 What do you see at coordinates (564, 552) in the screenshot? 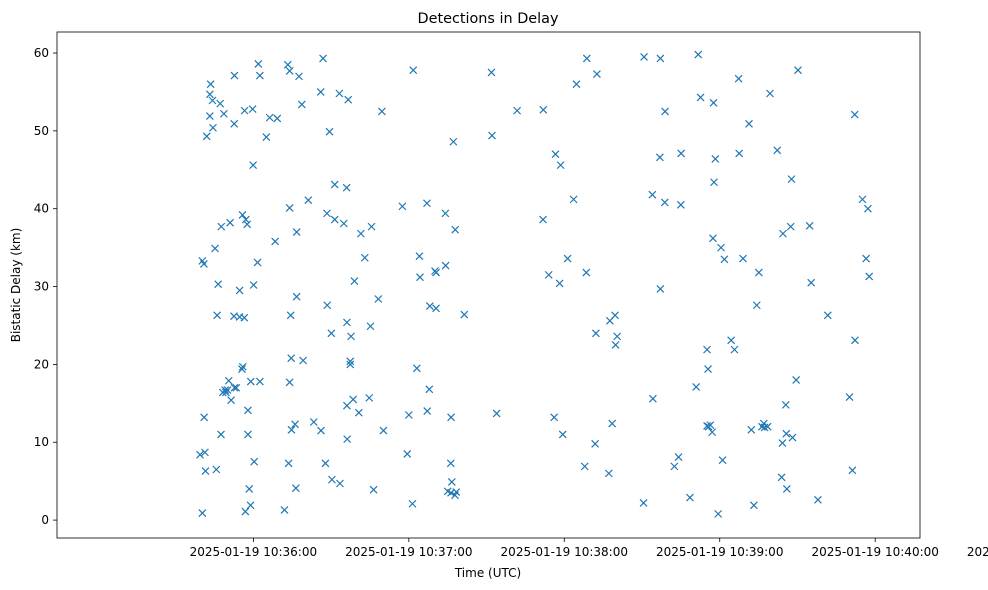
I see `x-tick-label: 2025-01-19 10:38:00` at bounding box center [564, 552].